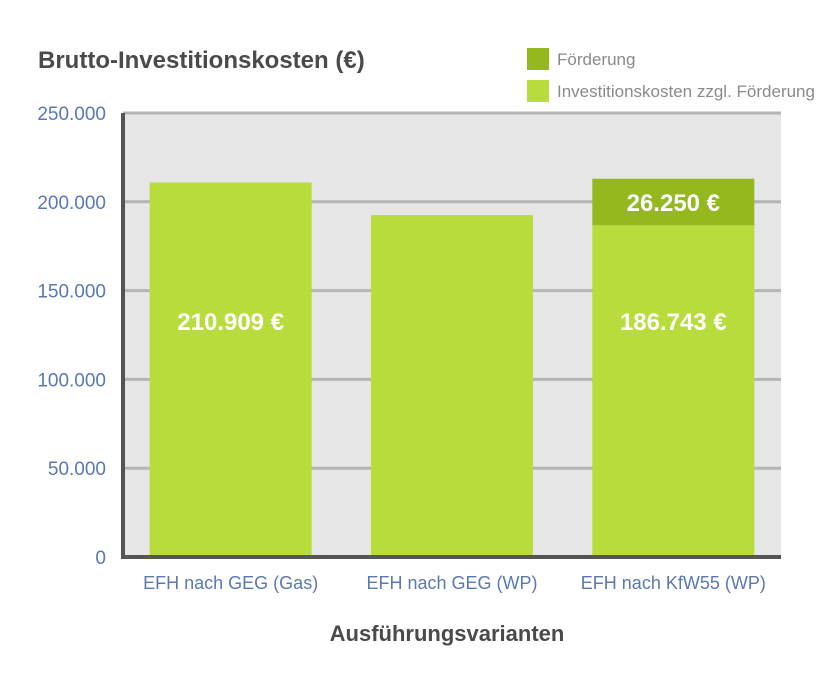 This screenshot has height=680, width=828. Describe the element at coordinates (686, 91) in the screenshot. I see `legend-label: Investitionskosten zzgl. Förderung` at that location.